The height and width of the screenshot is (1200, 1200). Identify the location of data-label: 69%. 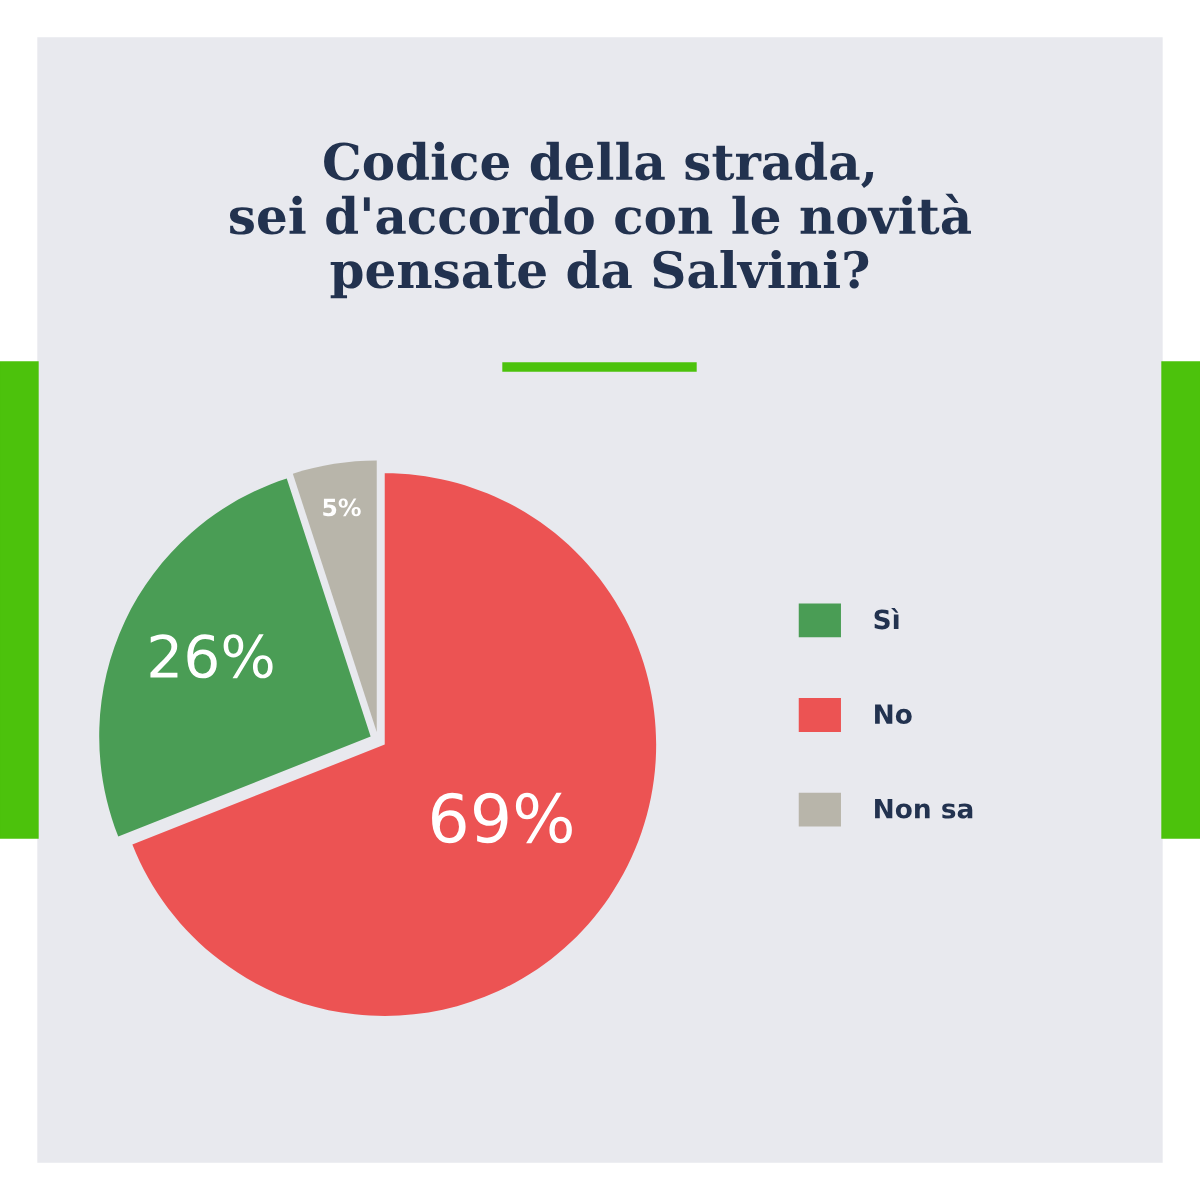
(502, 818).